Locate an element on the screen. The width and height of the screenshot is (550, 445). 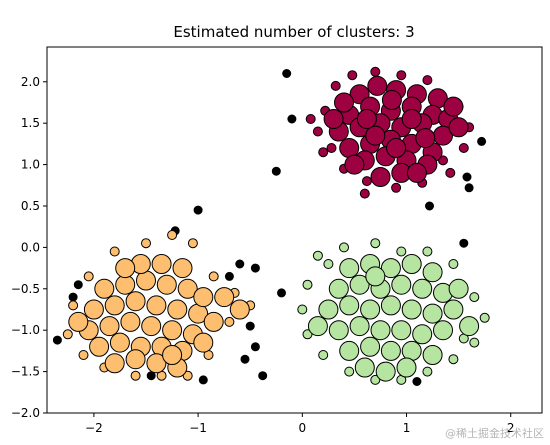
x-tick-label: −2 is located at coordinates (94, 428).